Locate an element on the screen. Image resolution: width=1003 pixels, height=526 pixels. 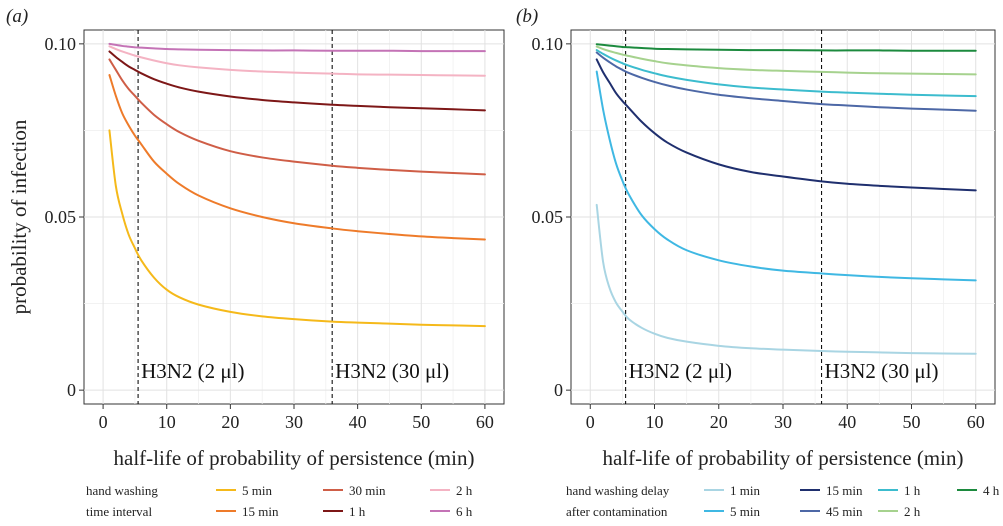
legend-label-a-2-h: 2 h is located at coordinates (464, 490).